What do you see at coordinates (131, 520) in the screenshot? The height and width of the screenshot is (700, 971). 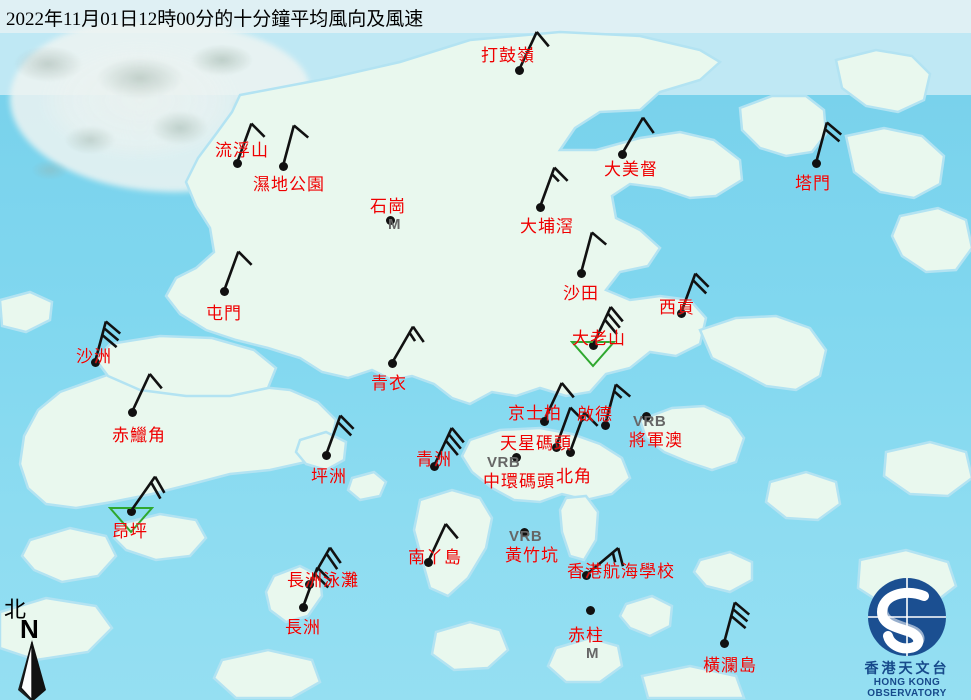 I see `calm-wind-triangle-icon` at bounding box center [131, 520].